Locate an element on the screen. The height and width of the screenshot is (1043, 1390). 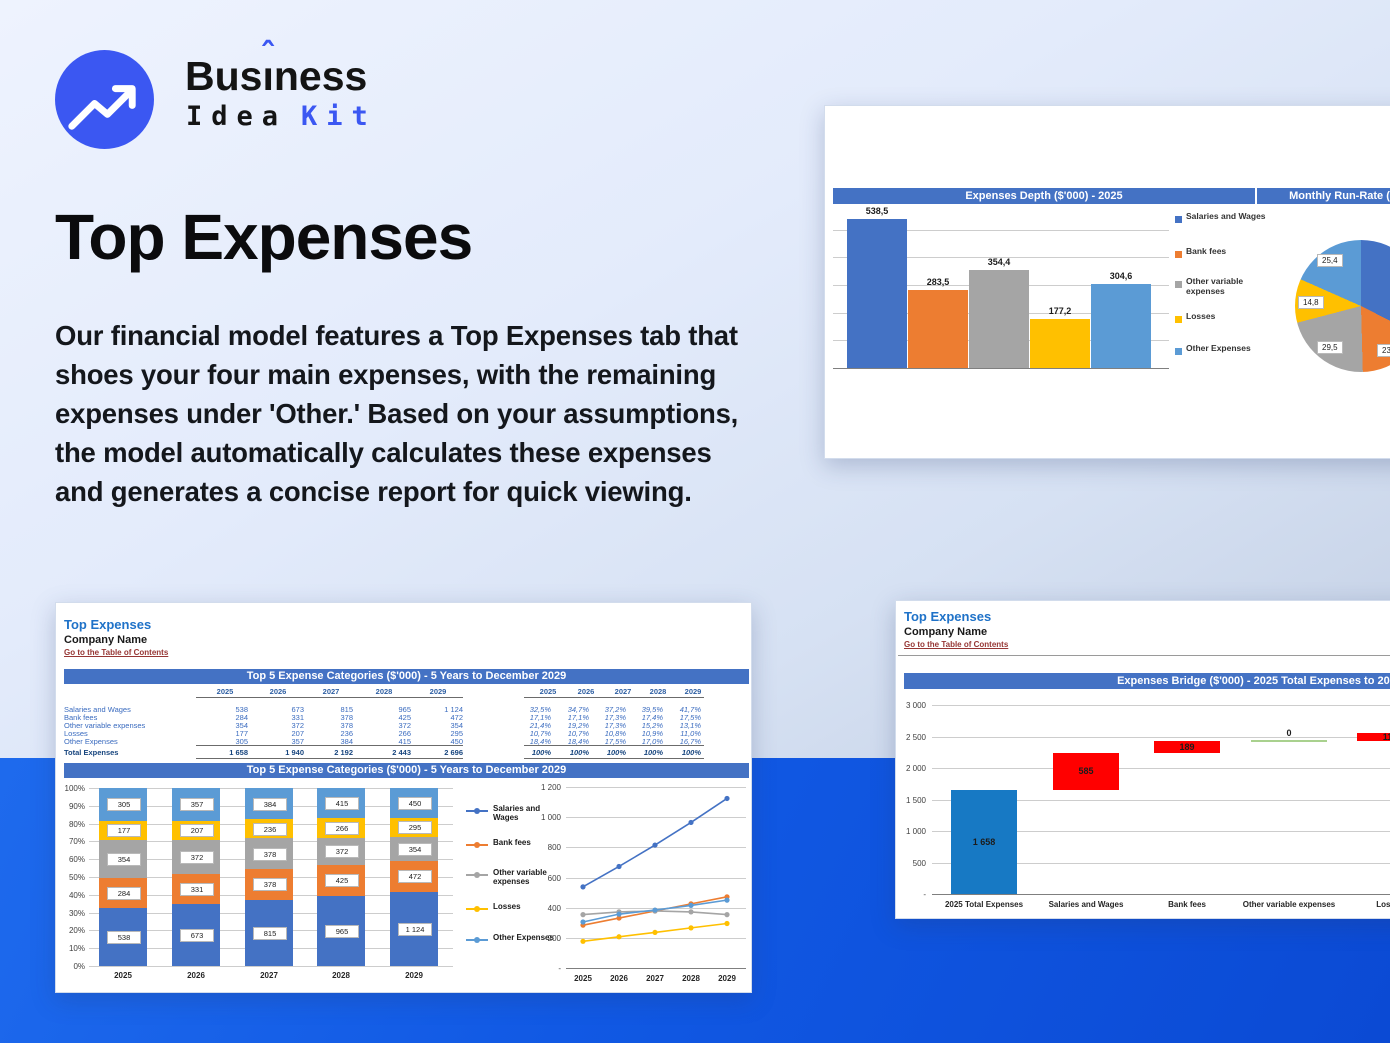
table-year-header: 2028 is located at coordinates (384, 691).